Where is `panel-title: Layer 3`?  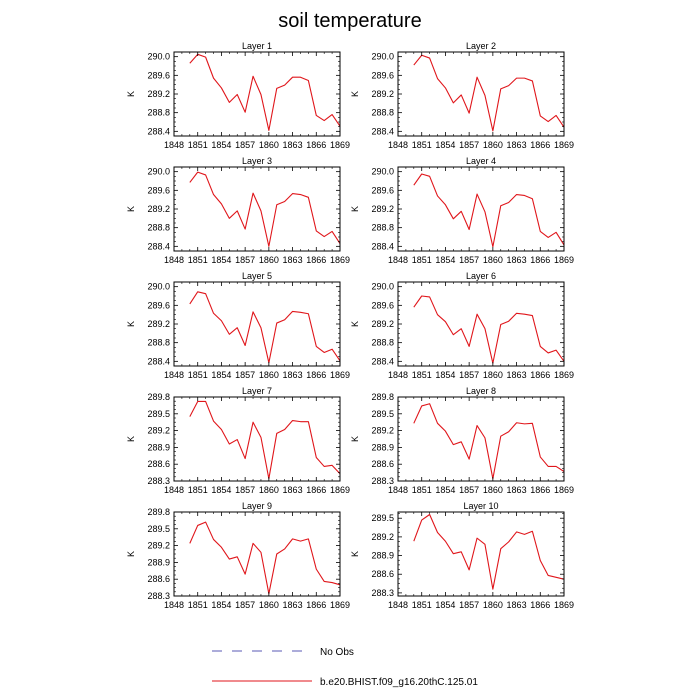
panel-title: Layer 3 is located at coordinates (257, 161).